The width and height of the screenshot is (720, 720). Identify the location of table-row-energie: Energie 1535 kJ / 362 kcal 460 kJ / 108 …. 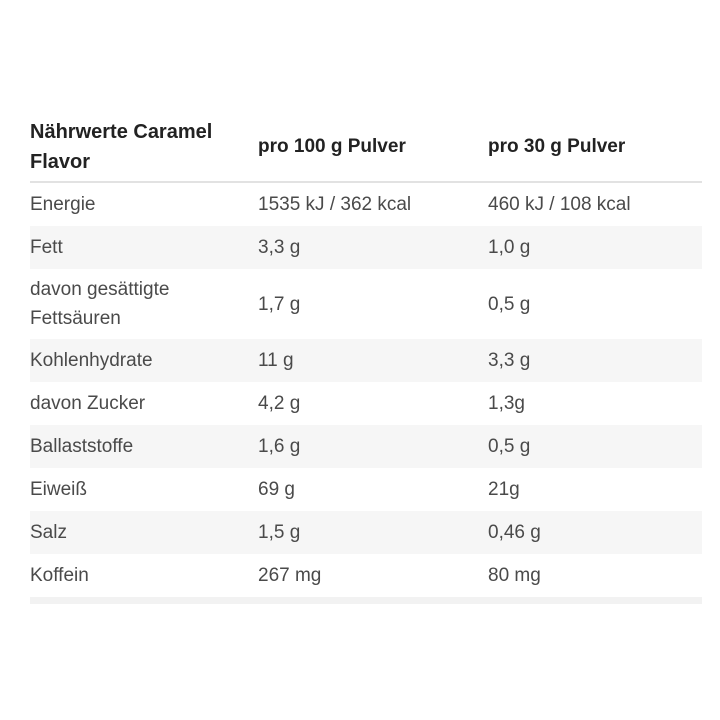
(366, 204).